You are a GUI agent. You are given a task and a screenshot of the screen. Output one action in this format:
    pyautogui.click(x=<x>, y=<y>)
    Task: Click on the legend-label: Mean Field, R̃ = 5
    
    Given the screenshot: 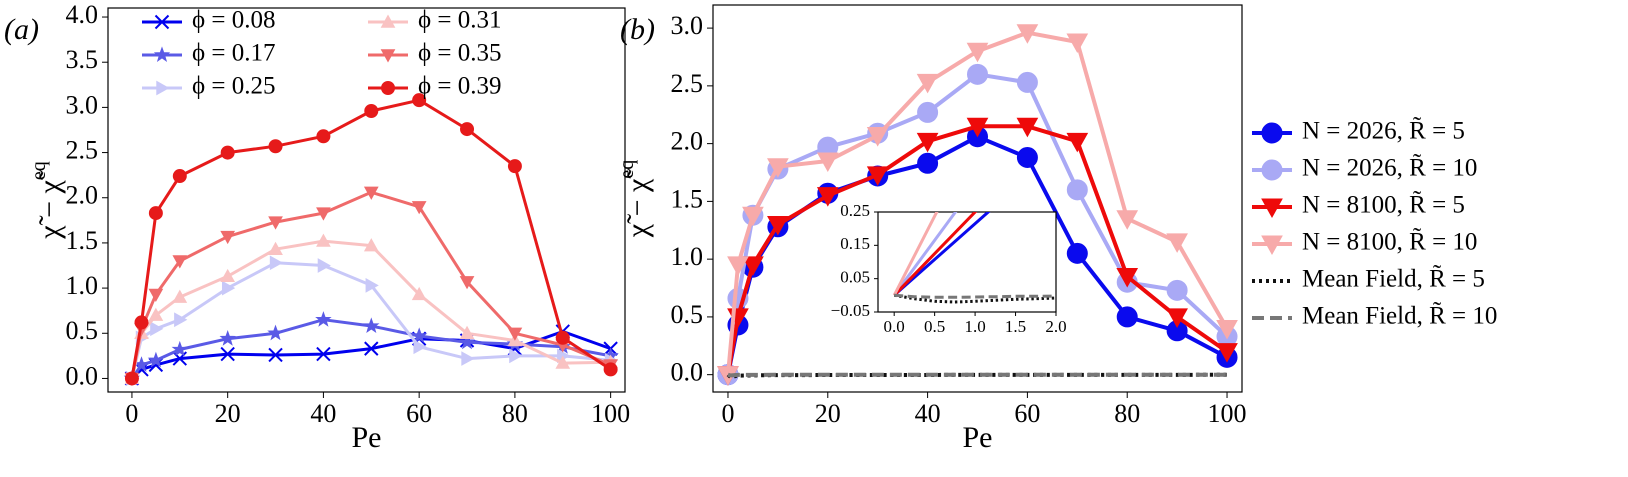 What is the action you would take?
    pyautogui.click(x=1393, y=279)
    